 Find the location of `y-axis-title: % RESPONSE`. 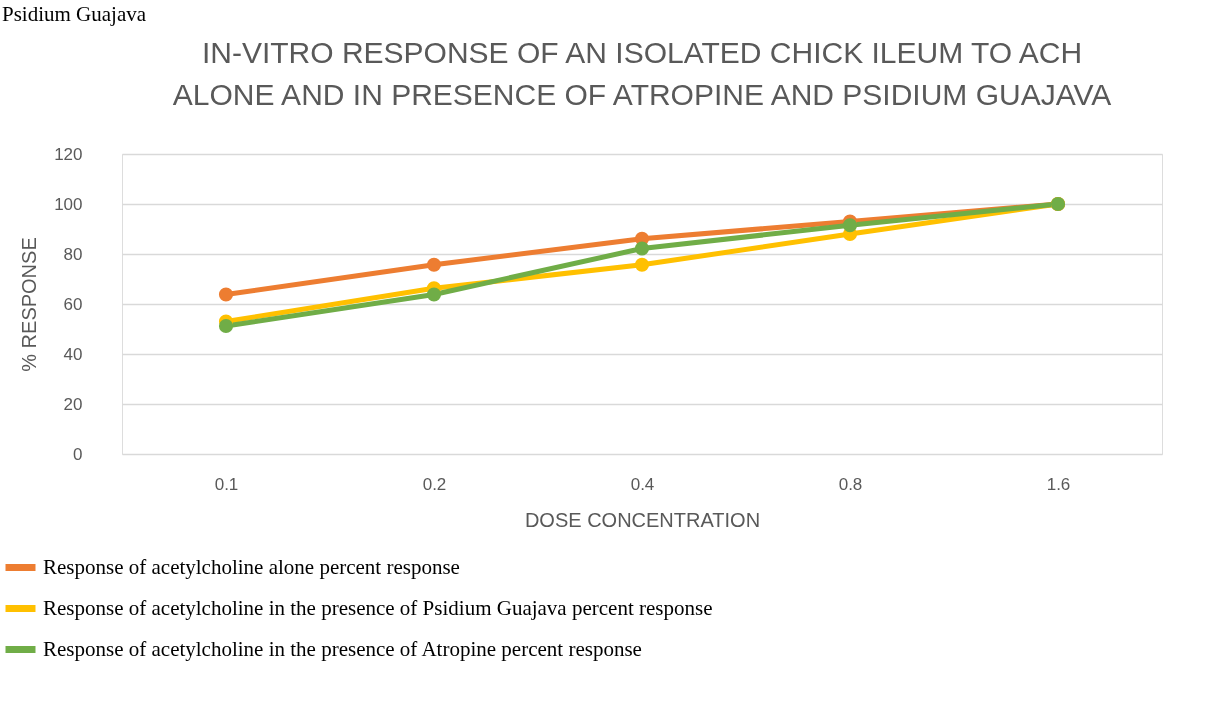

y-axis-title: % RESPONSE is located at coordinates (29, 304).